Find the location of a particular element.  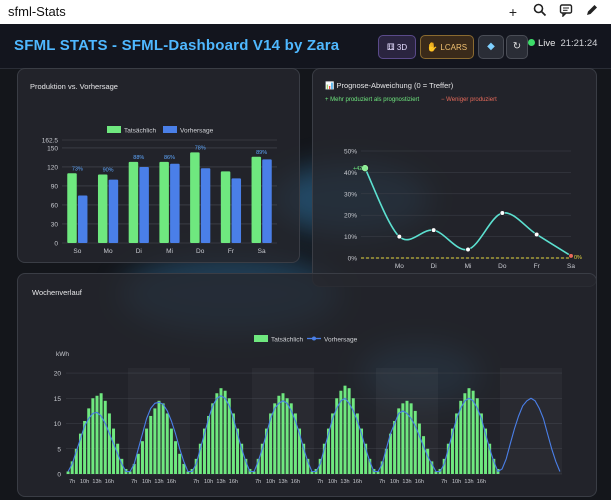

y-tick-label: 0 is located at coordinates (56, 244).